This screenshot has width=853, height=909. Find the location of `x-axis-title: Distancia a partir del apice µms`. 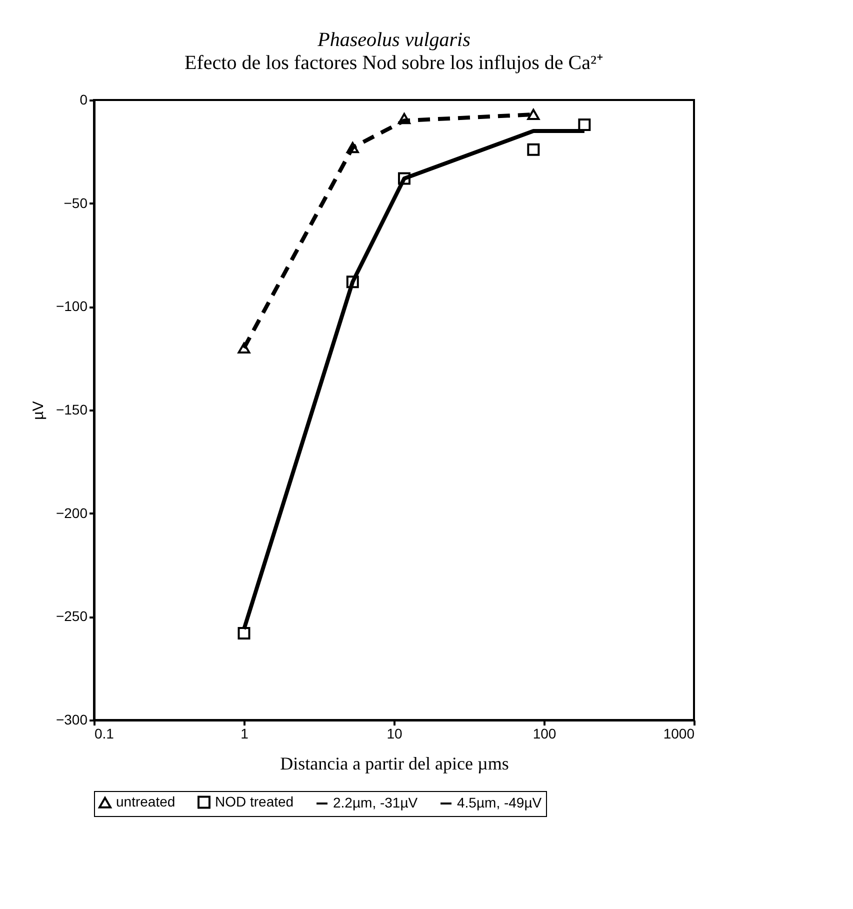

x-axis-title: Distancia a partir del apice µms is located at coordinates (394, 764).